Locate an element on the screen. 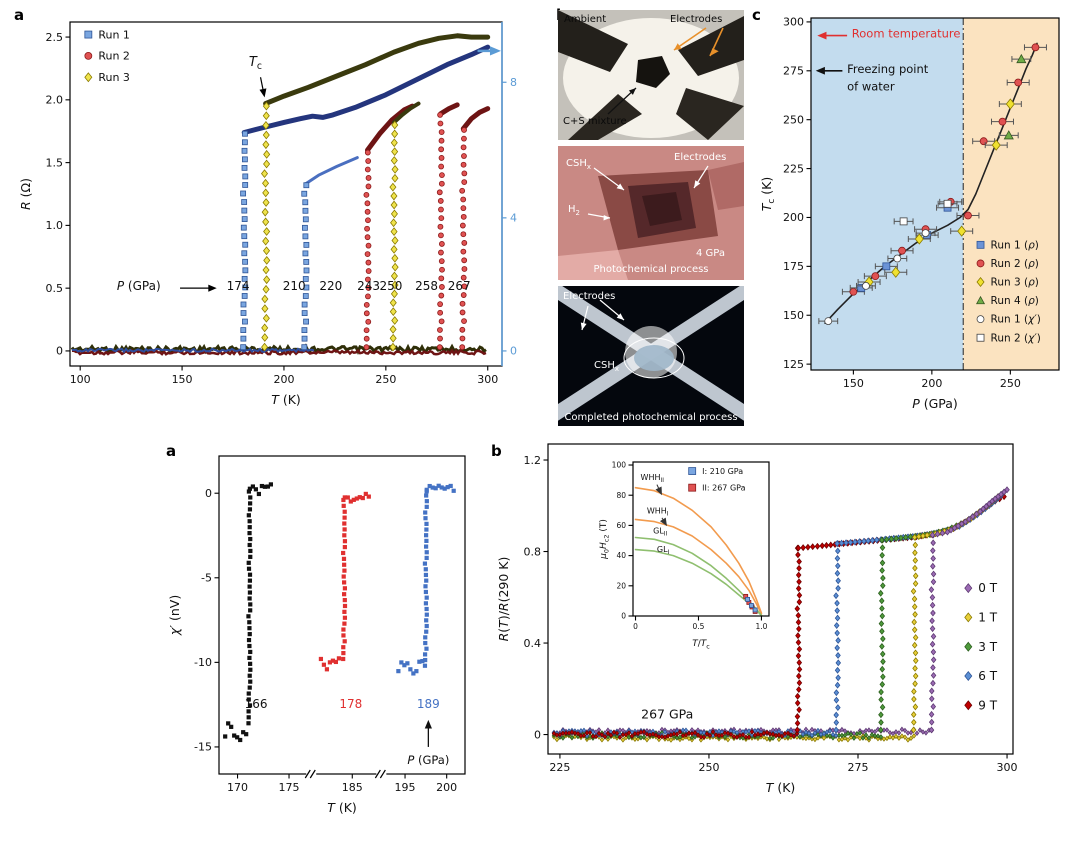 The image size is (1080, 862). series-chi-178-base is located at coordinates (330, 664).